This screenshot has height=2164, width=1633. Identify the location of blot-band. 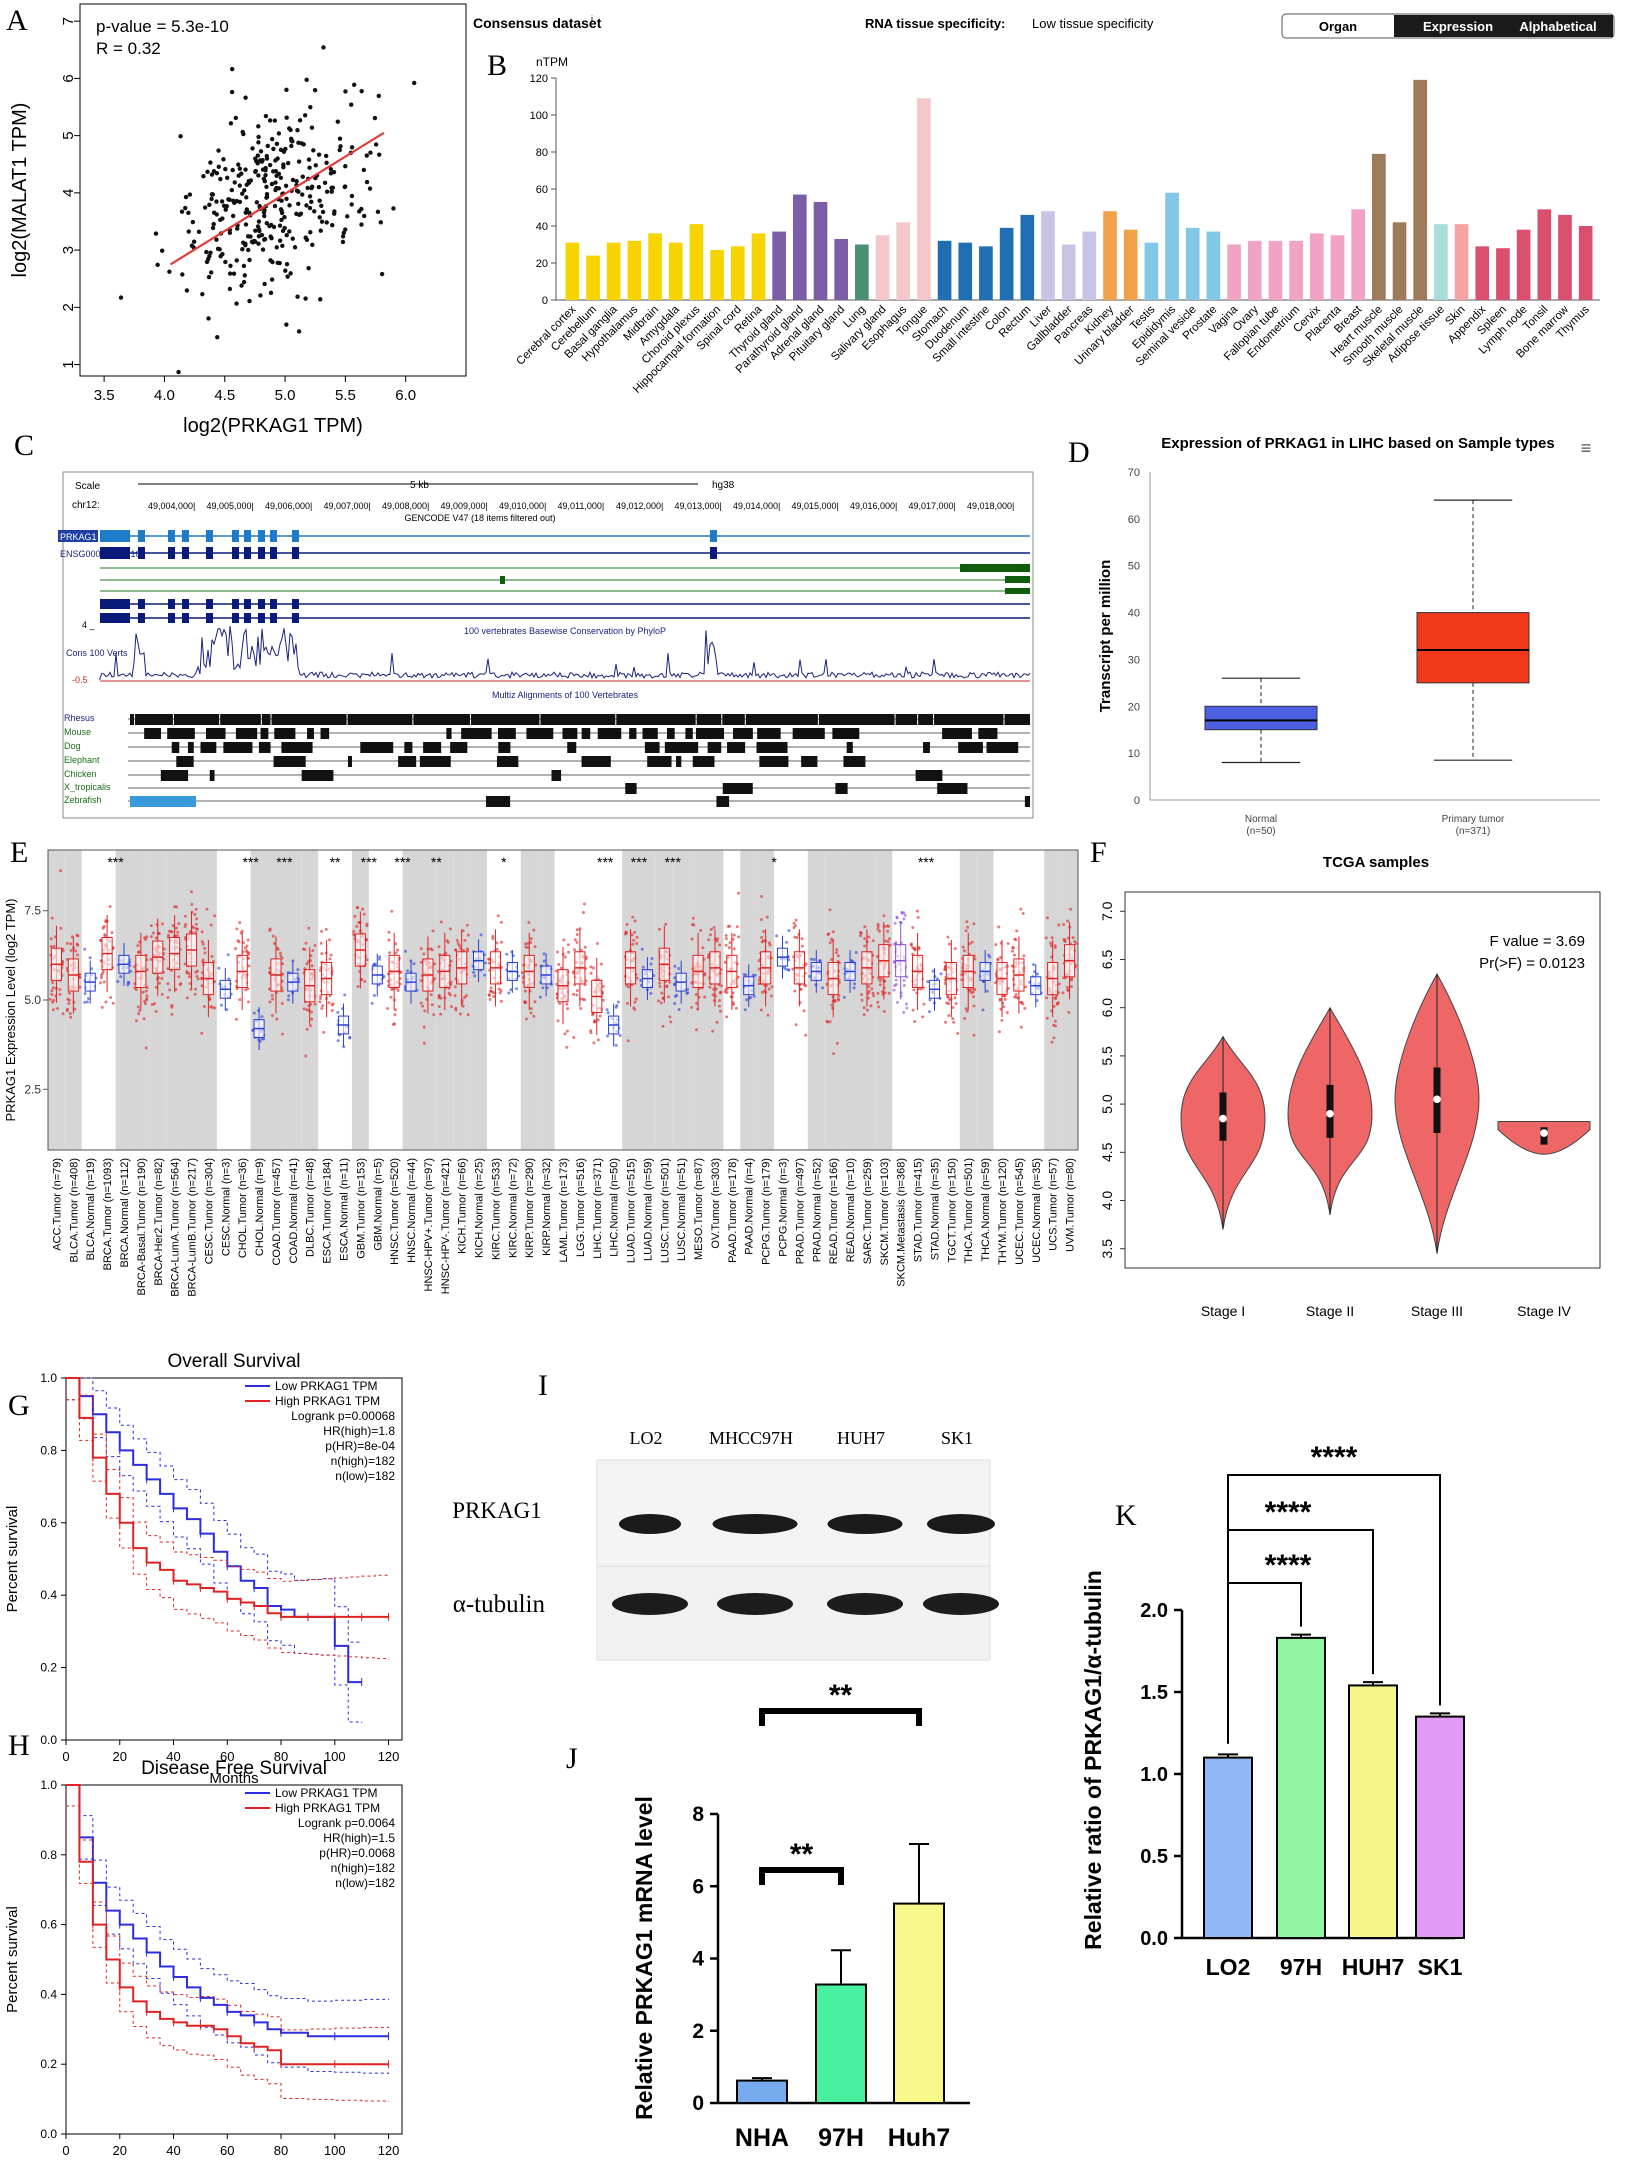
(755, 1604).